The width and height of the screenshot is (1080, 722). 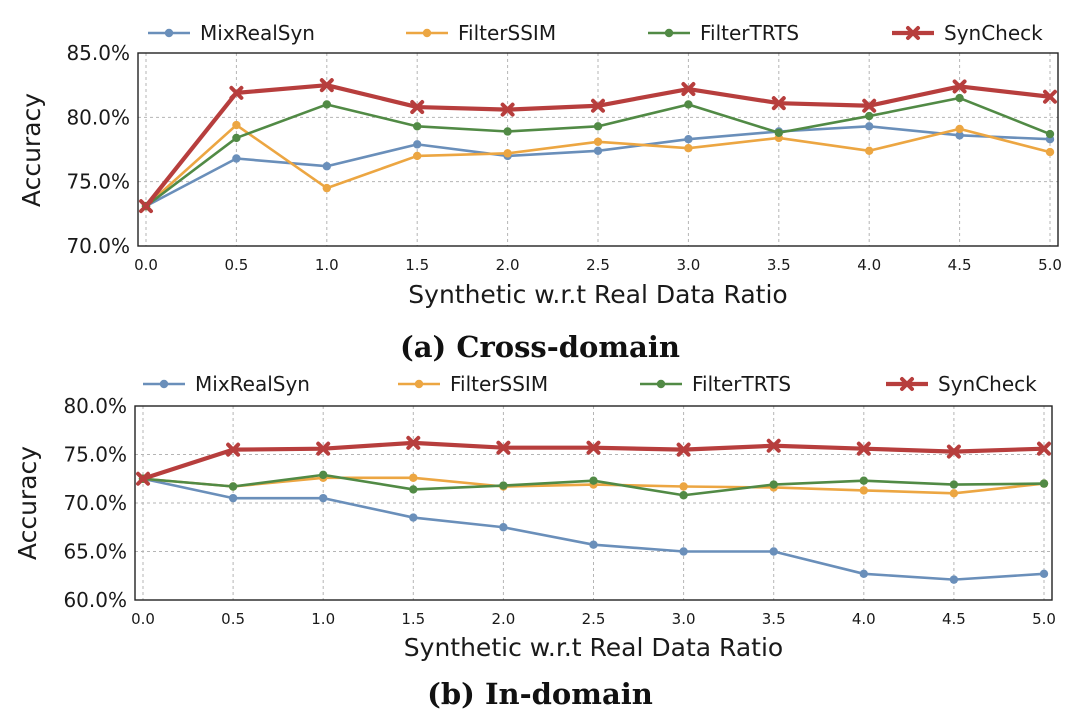 What do you see at coordinates (597, 294) in the screenshot?
I see `cross-domain-x-axis-label: Synthetic w.r.t Real Data Ratio` at bounding box center [597, 294].